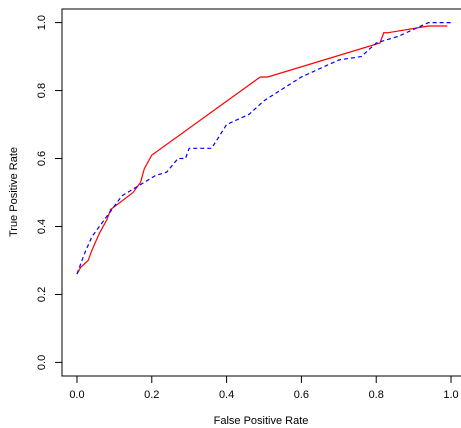  Describe the element at coordinates (42, 90) in the screenshot. I see `y-tick-label: 0.8` at that location.